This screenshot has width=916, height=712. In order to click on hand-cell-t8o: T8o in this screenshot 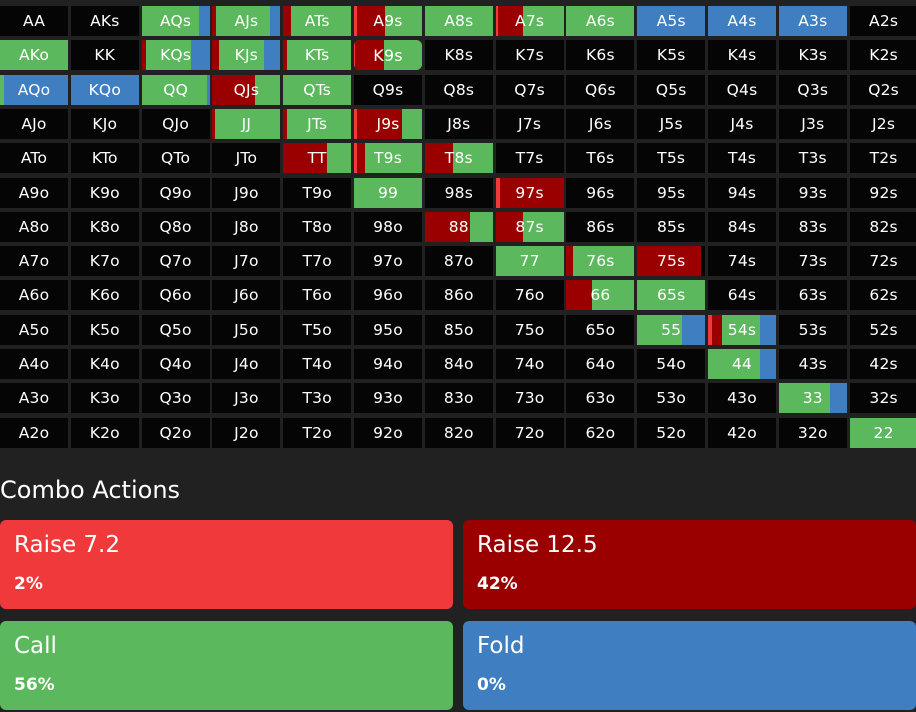, I will do `click(317, 226)`.